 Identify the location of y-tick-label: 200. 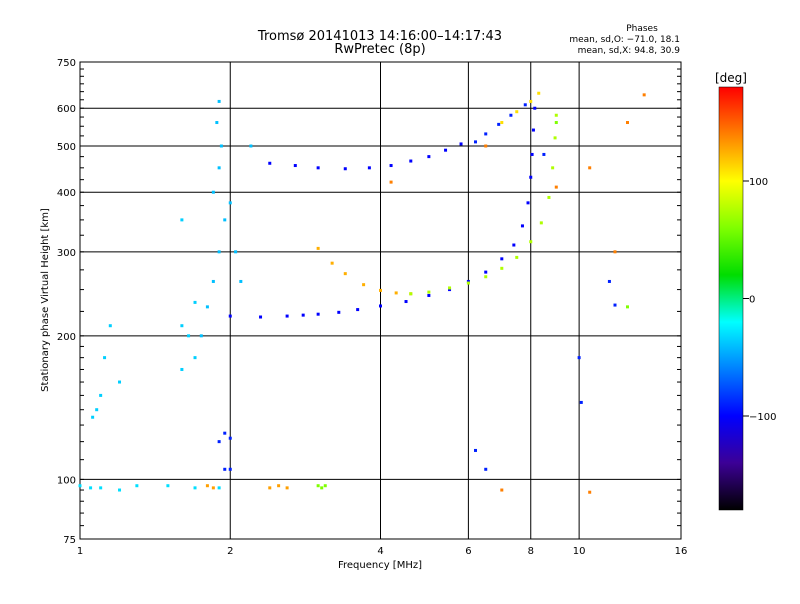
(66, 337).